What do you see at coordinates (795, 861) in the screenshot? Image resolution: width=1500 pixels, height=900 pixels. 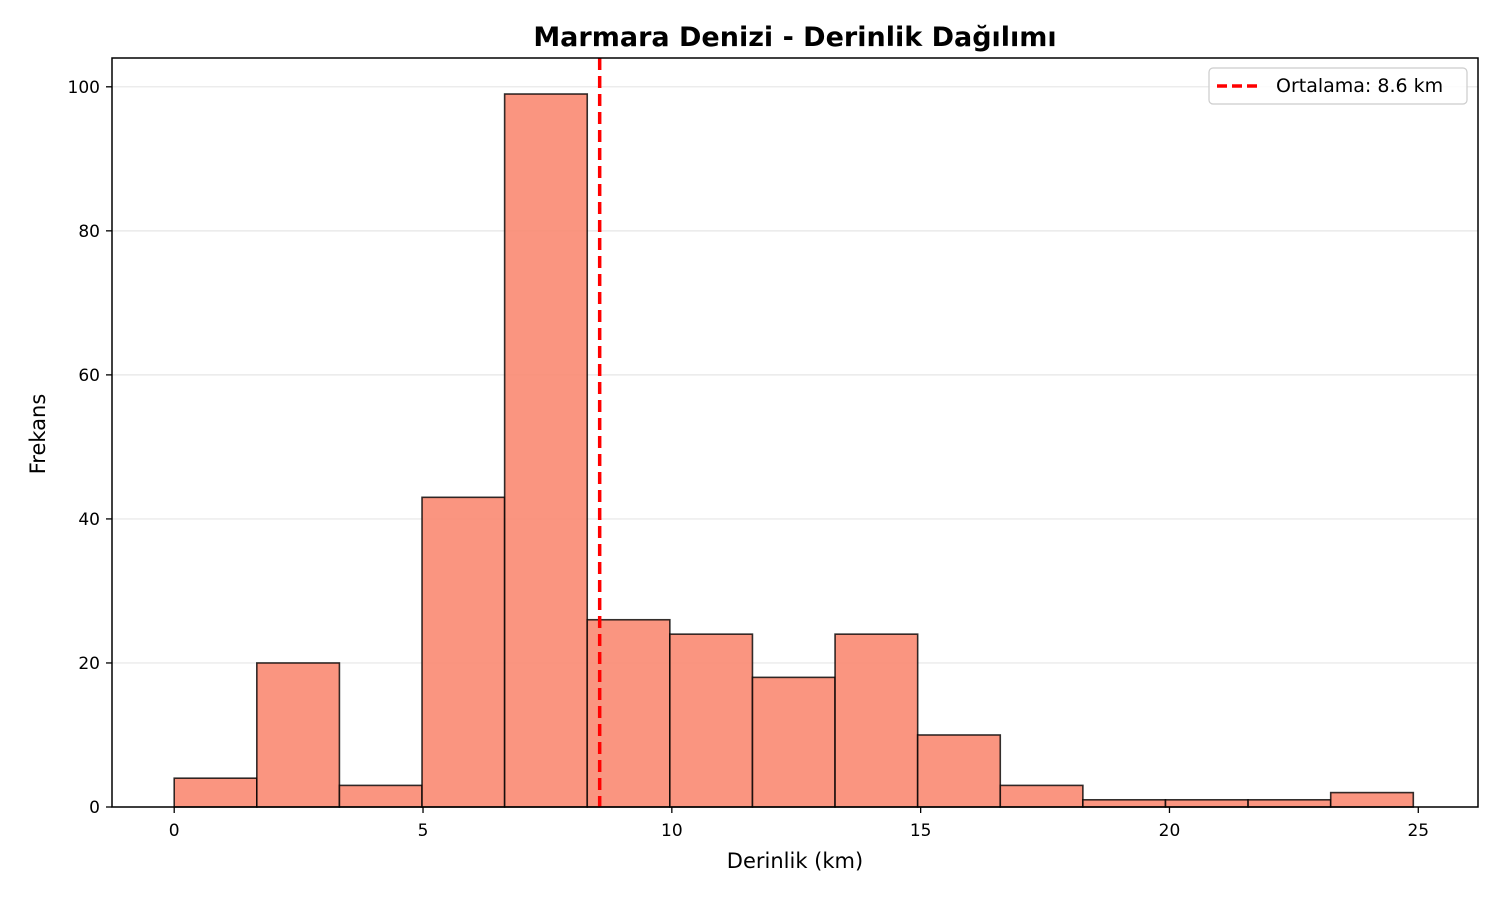 I see `x-axis-label: Derinlik (km)` at bounding box center [795, 861].